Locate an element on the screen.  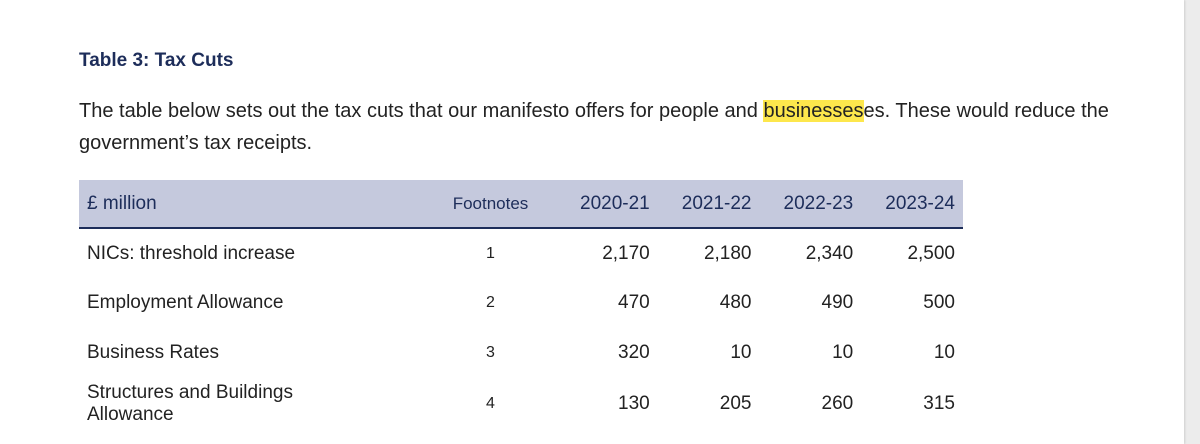
row-label: Structures and Buildings Allowance is located at coordinates (252, 403).